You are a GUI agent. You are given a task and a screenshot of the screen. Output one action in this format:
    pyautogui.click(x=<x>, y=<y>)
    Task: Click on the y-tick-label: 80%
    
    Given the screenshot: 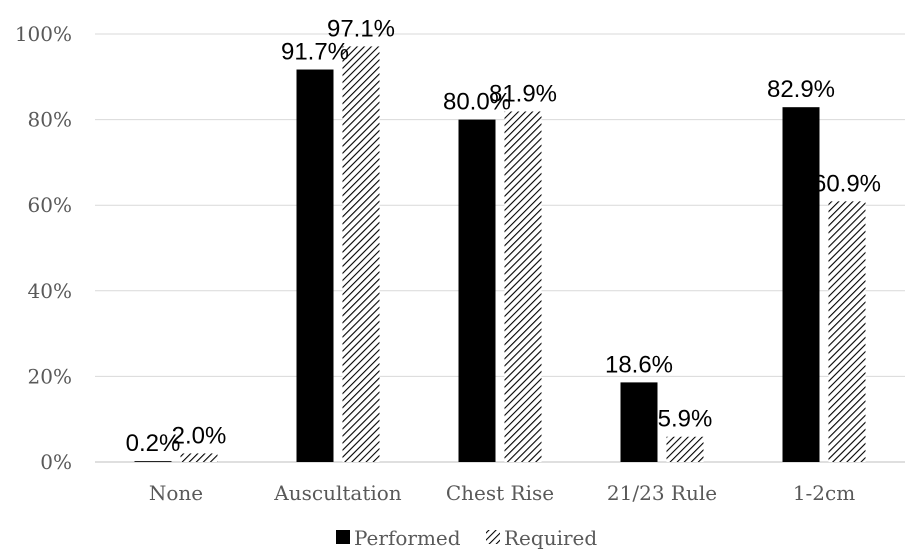 What is the action you would take?
    pyautogui.click(x=50, y=120)
    